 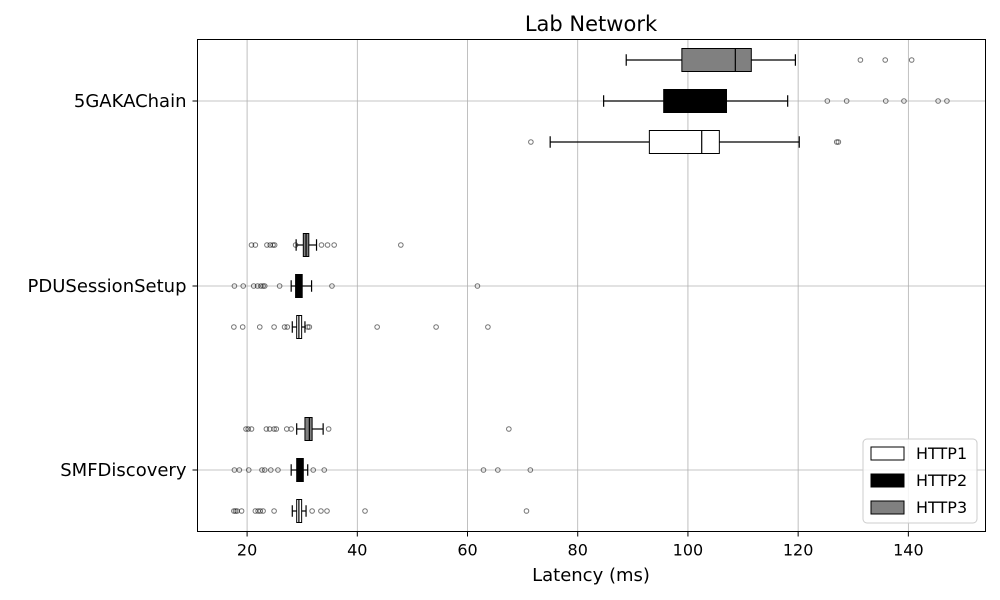 What do you see at coordinates (688, 550) in the screenshot?
I see `x-tick-label: 100` at bounding box center [688, 550].